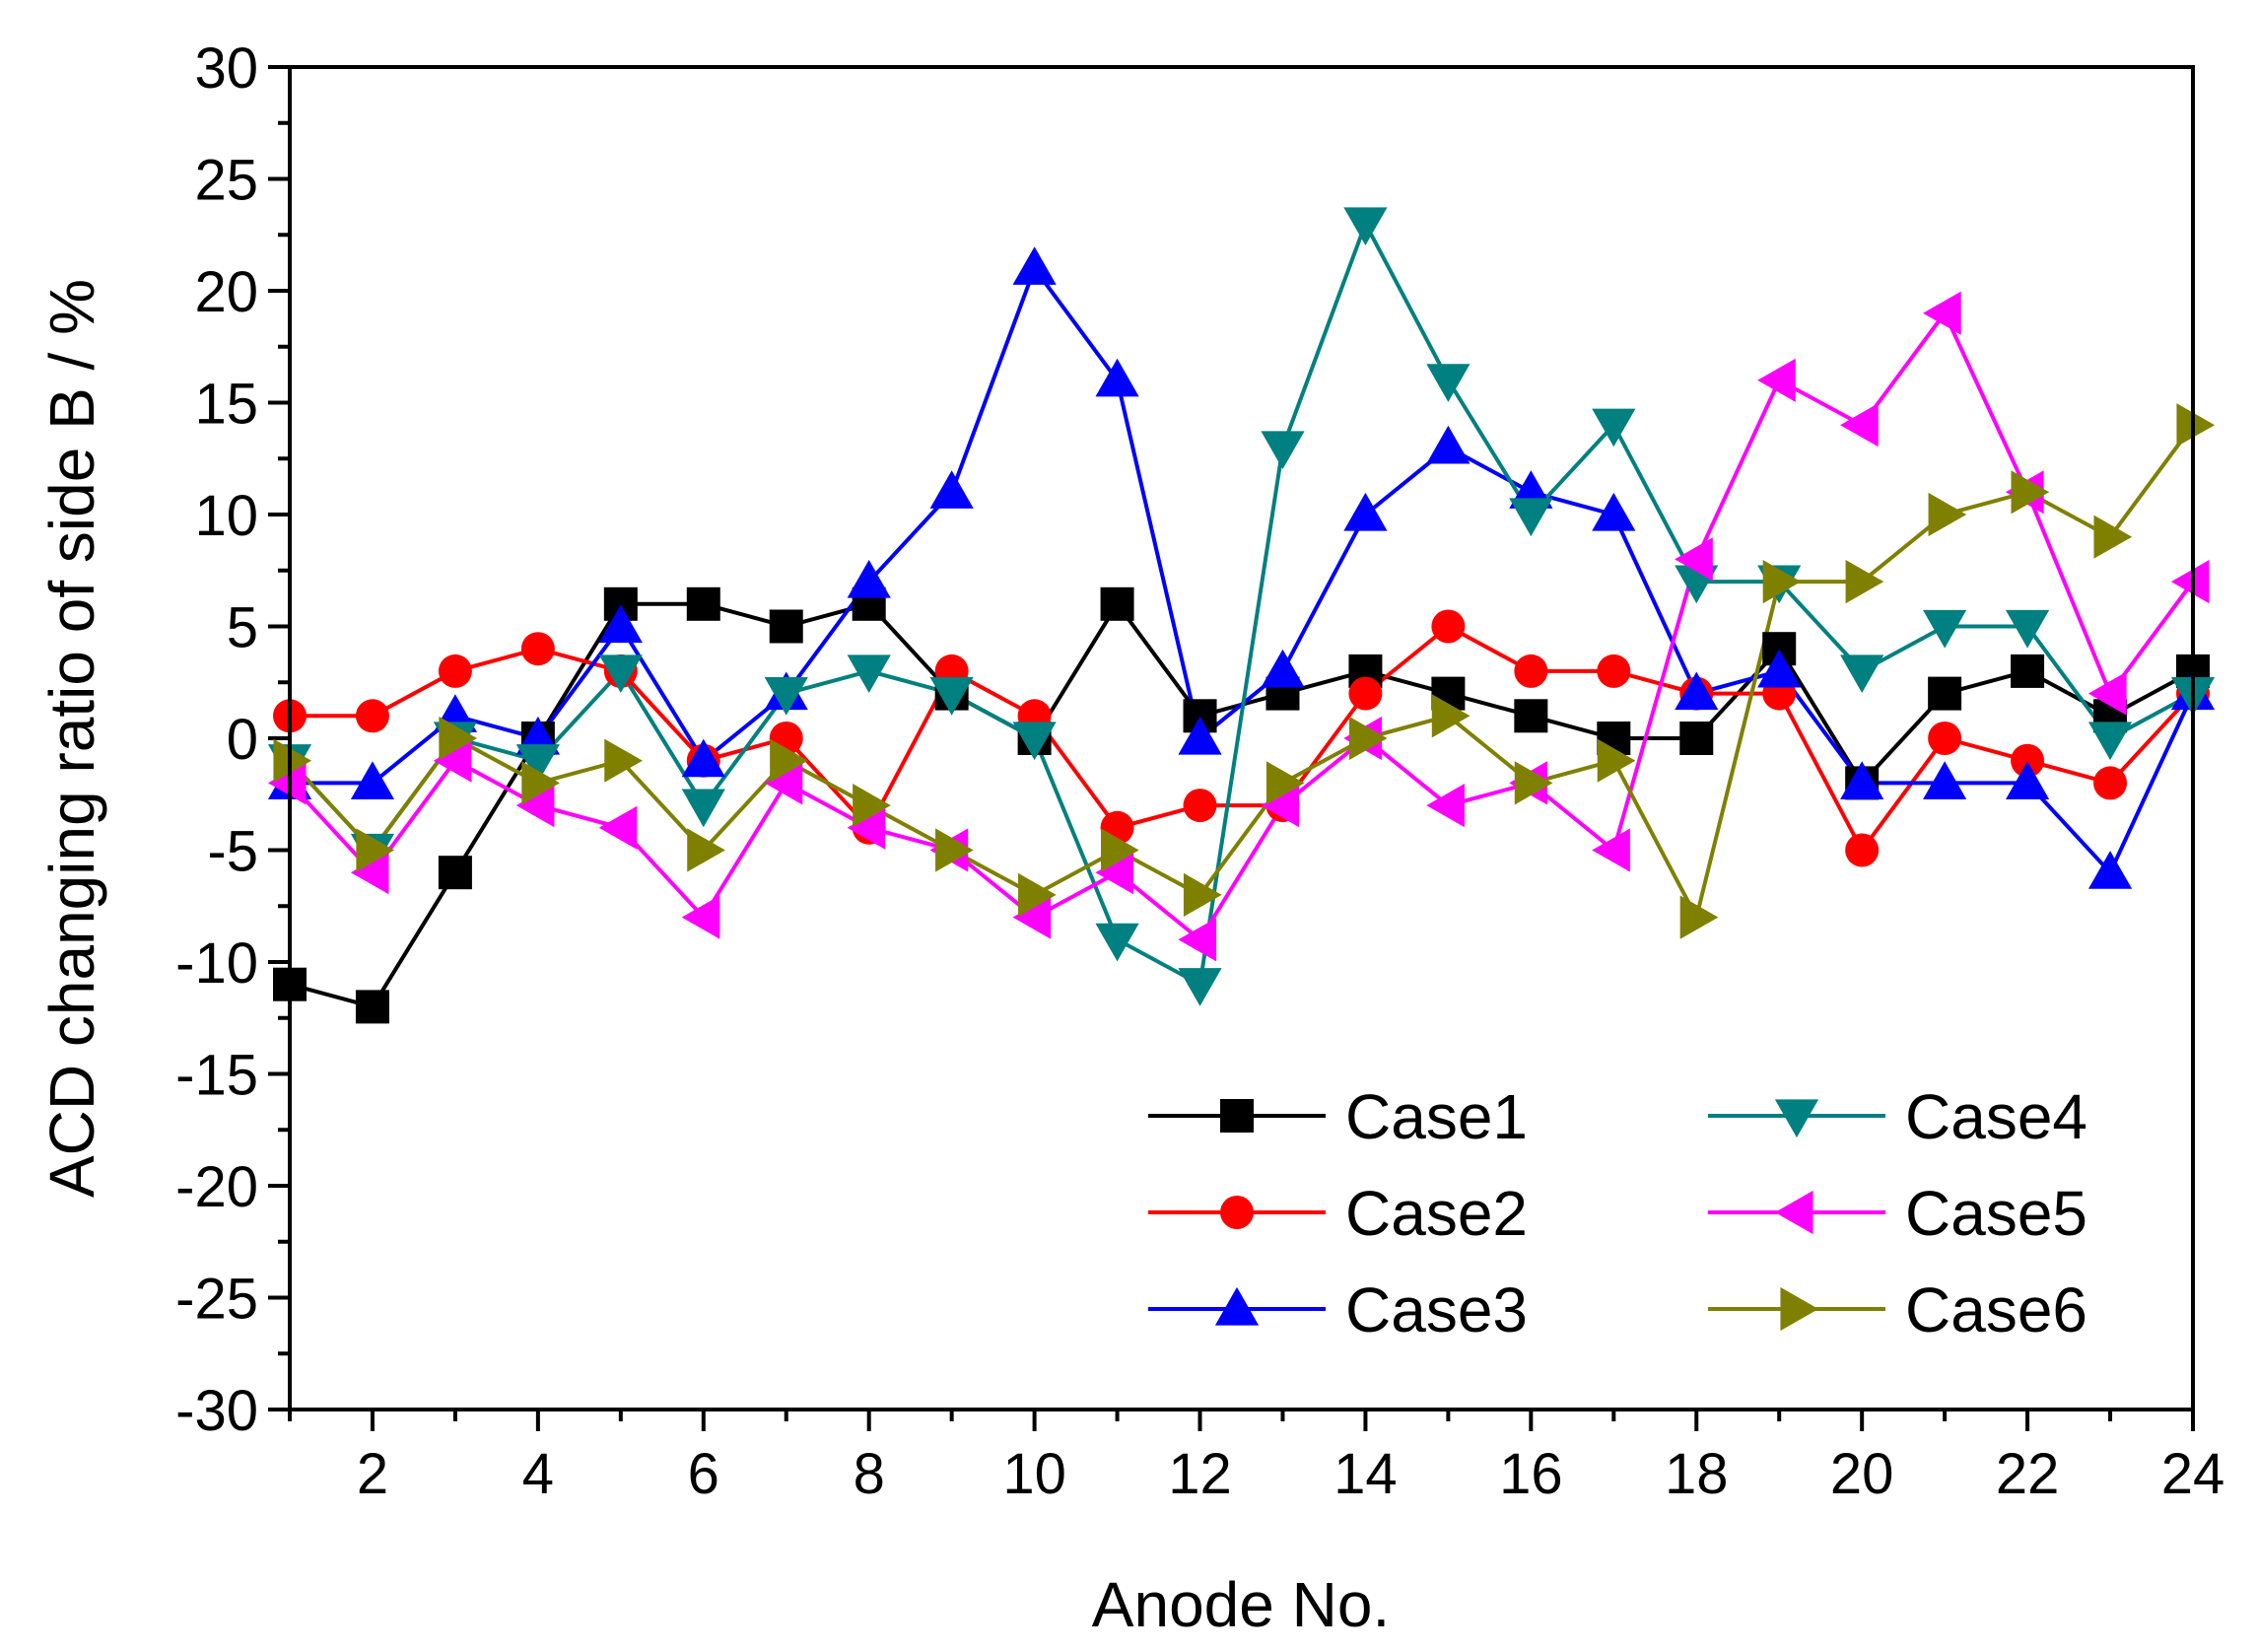 This screenshot has width=2257, height=1652. I want to click on x-tick-label: 16, so click(1531, 1474).